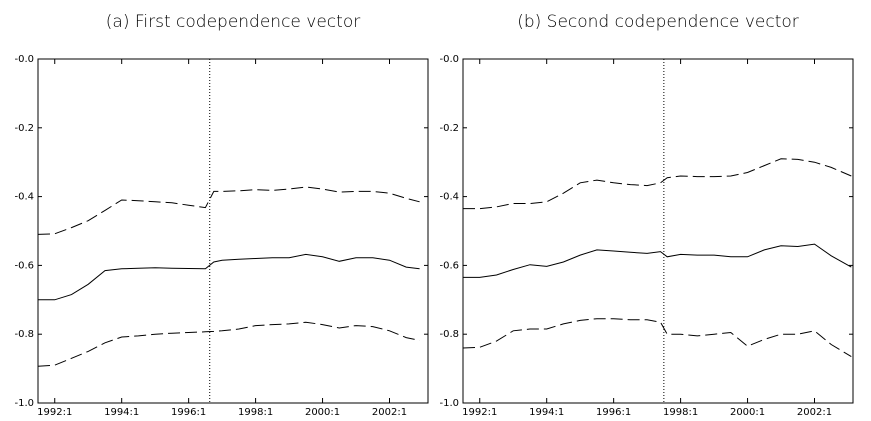 The width and height of the screenshot is (871, 421). Describe the element at coordinates (233, 22) in the screenshot. I see `chart-title: (a) First codependence vector` at that location.